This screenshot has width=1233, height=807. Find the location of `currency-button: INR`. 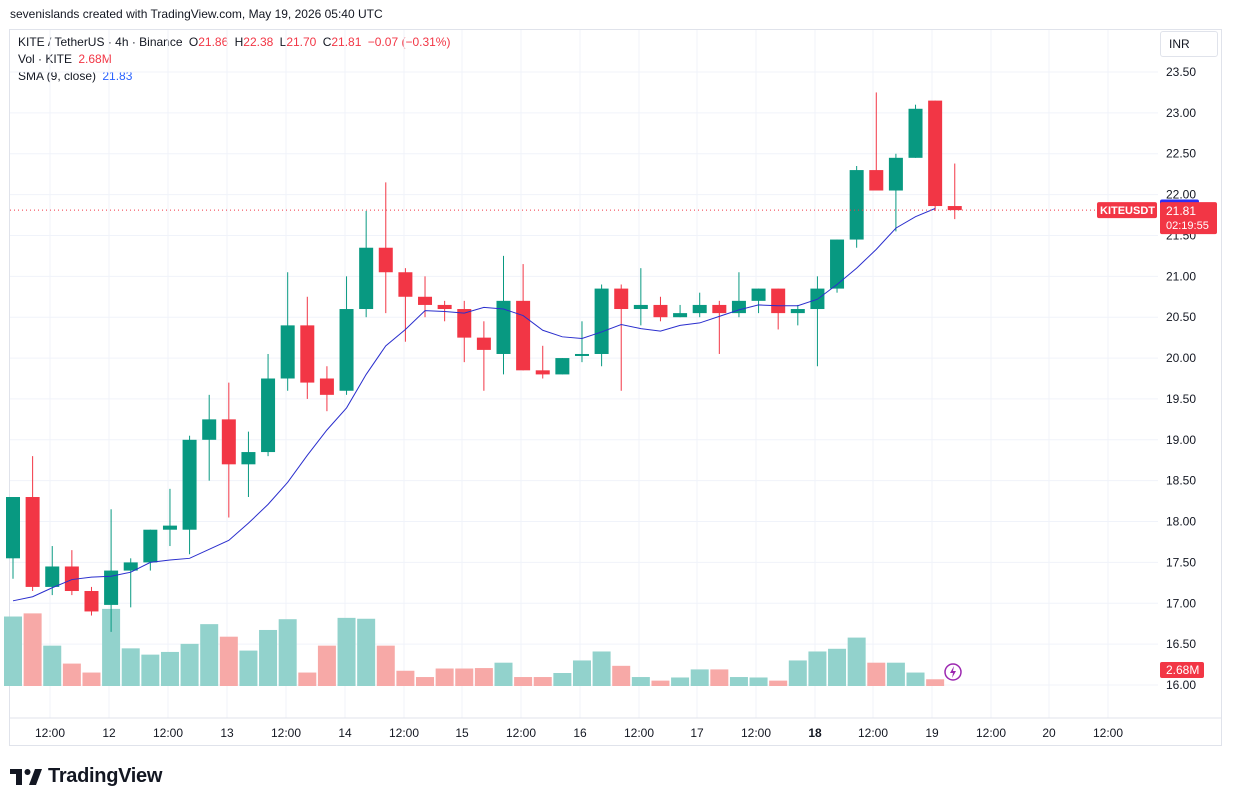

currency-button: INR is located at coordinates (1189, 44).